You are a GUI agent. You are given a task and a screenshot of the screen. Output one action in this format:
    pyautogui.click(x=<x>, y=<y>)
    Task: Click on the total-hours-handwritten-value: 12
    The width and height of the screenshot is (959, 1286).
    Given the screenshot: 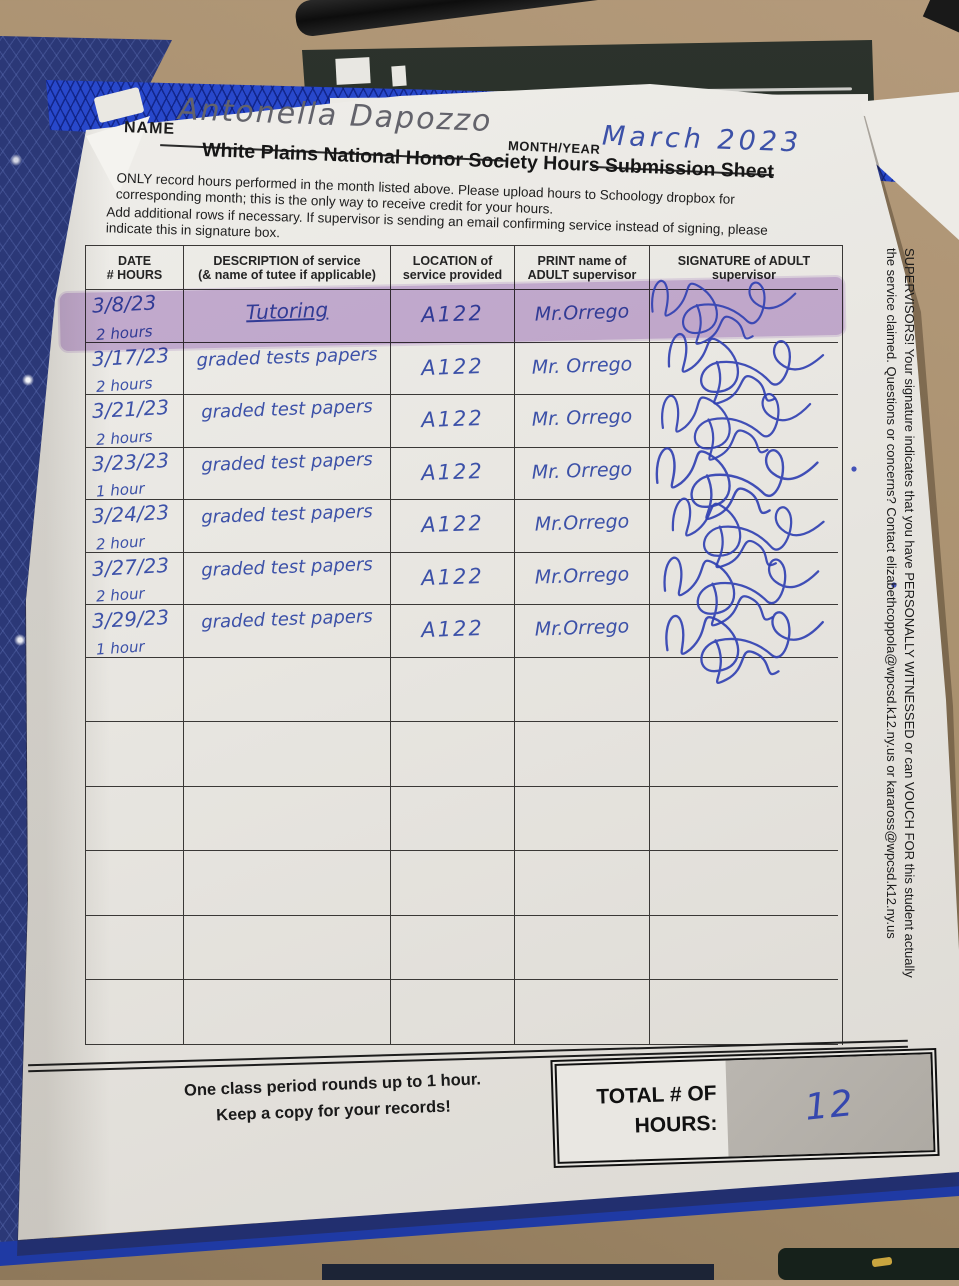 What is the action you would take?
    pyautogui.click(x=829, y=1105)
    